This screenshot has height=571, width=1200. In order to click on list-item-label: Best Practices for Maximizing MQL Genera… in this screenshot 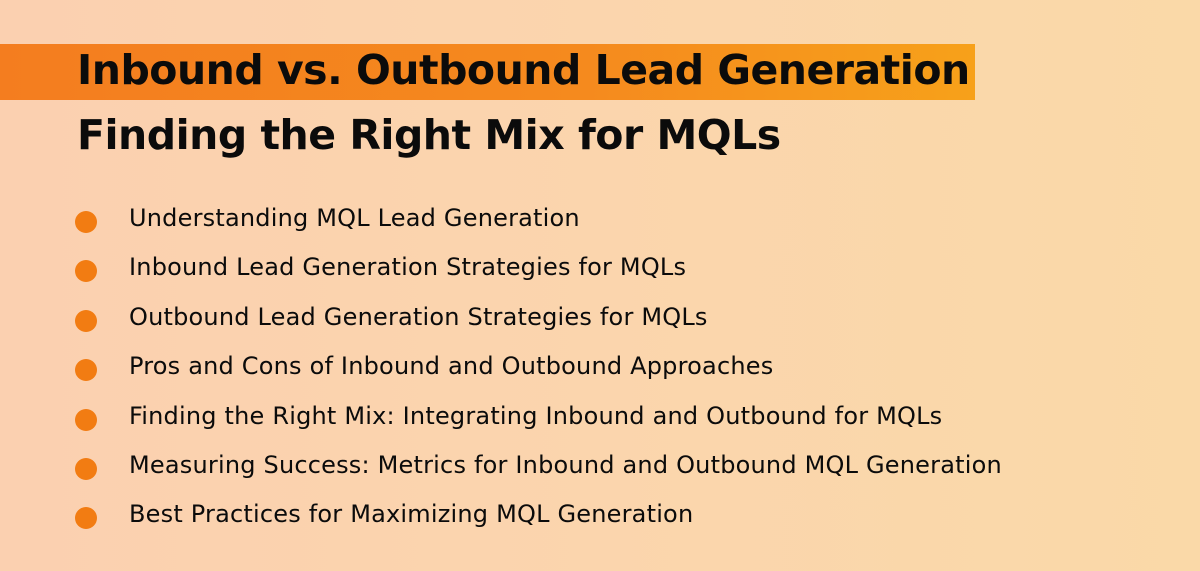, I will do `click(411, 514)`.